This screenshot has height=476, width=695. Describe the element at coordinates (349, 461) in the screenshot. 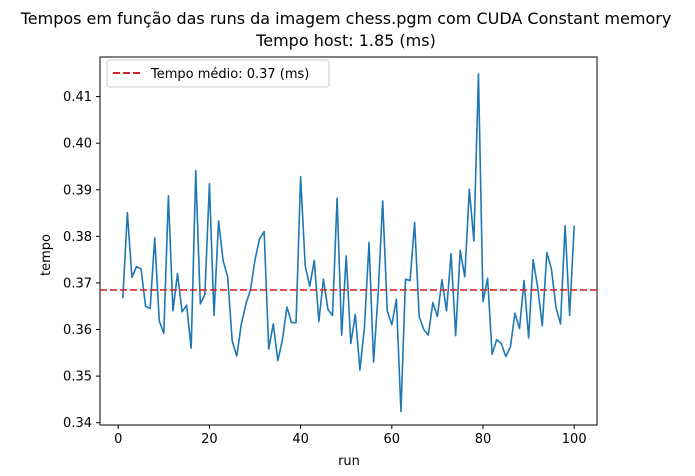

I see `x-axis-label: run` at that location.